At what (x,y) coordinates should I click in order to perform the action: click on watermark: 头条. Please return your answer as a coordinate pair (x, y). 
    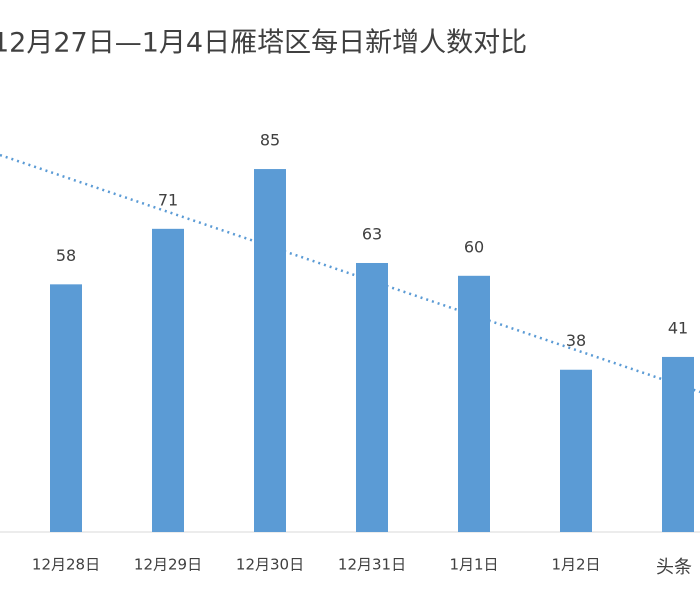
    Looking at the image, I should click on (674, 567).